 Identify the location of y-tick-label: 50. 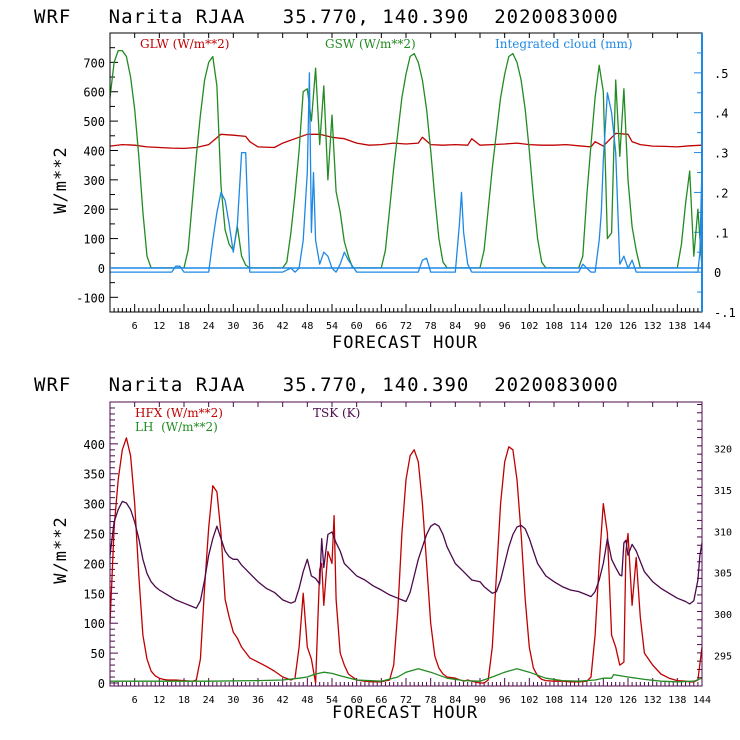
(98, 654).